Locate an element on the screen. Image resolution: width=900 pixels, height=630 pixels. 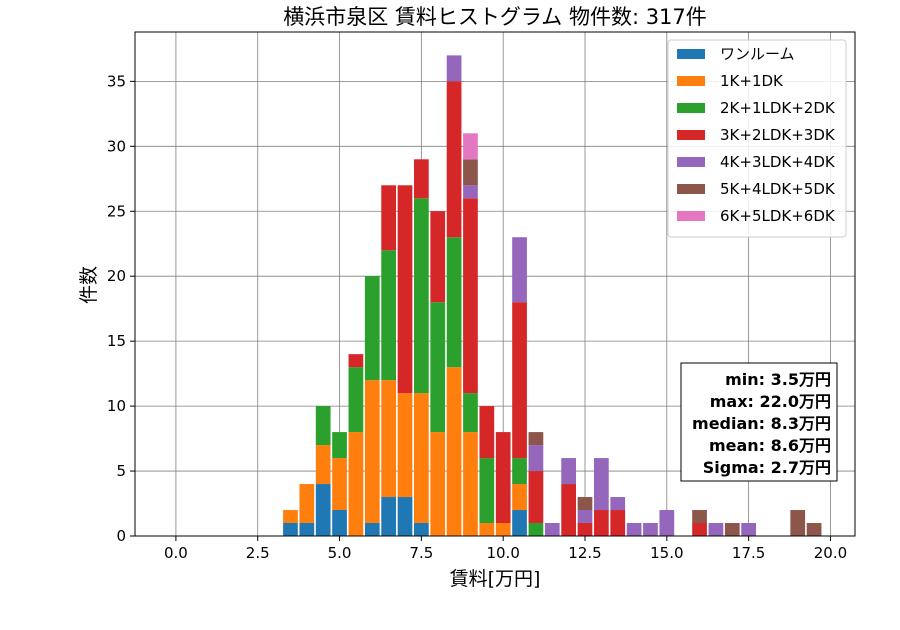
stats-line: mean: 8.6万円 is located at coordinates (770, 445).